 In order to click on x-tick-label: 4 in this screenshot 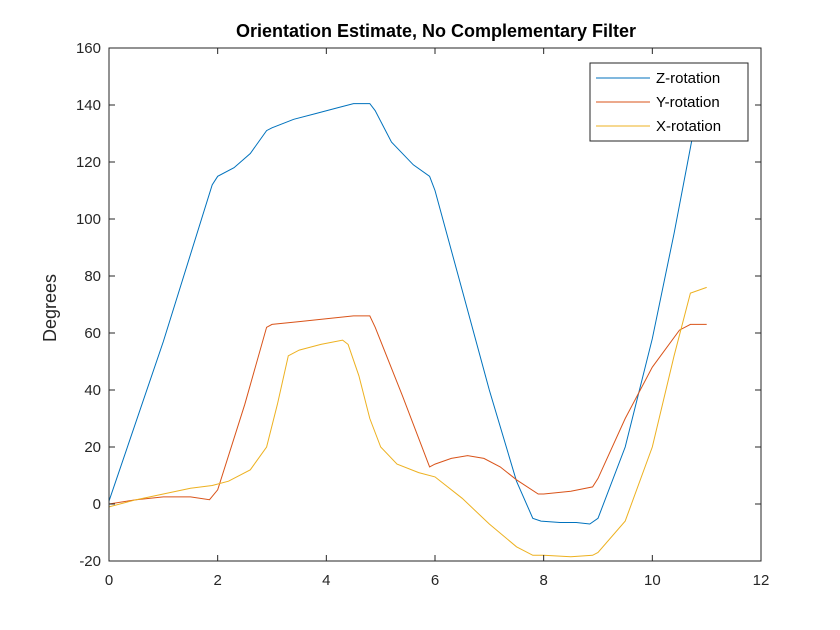, I will do `click(326, 580)`.